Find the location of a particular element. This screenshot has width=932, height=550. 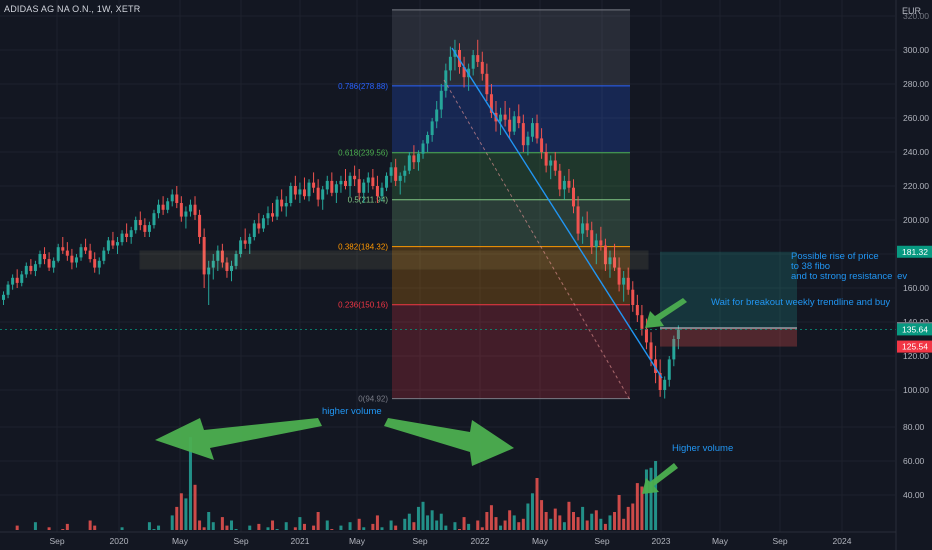

time-tick-label: 2020 is located at coordinates (119, 541).